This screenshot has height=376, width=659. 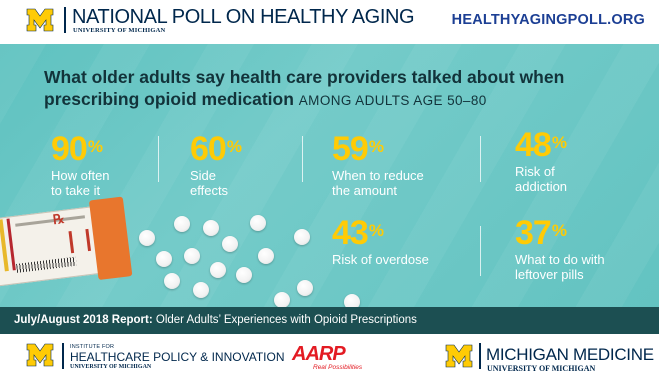 I want to click on stat-label-line: to take it, so click(x=76, y=190).